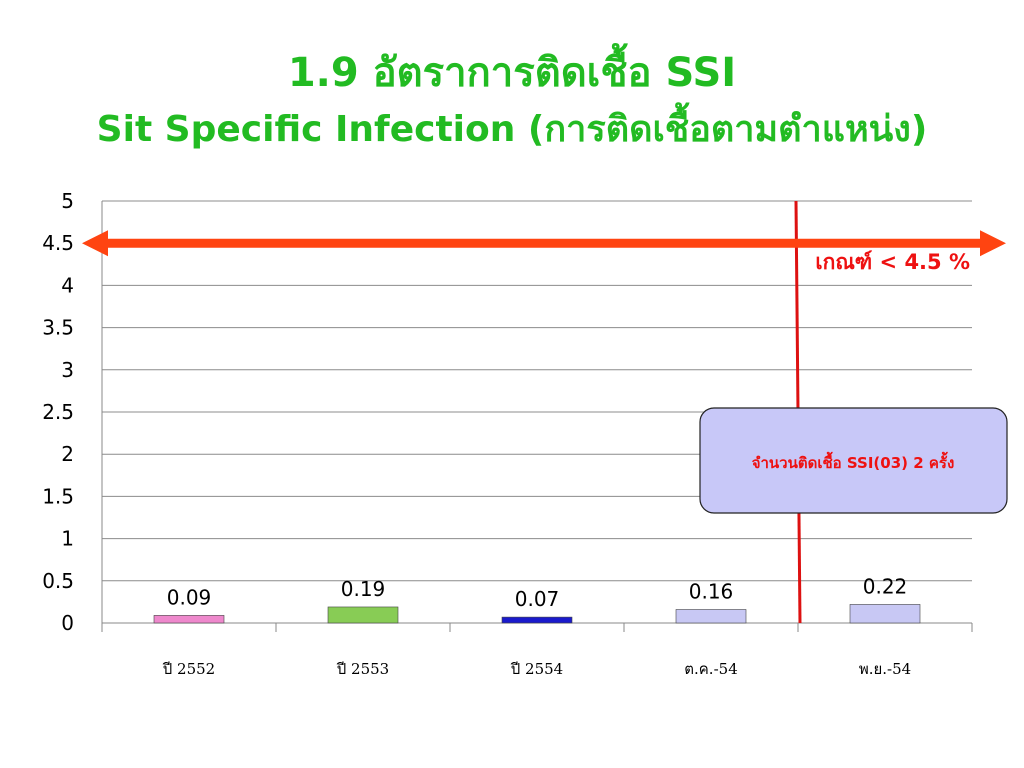 The width and height of the screenshot is (1024, 768). I want to click on y-tick-label: 1.5, so click(58, 496).